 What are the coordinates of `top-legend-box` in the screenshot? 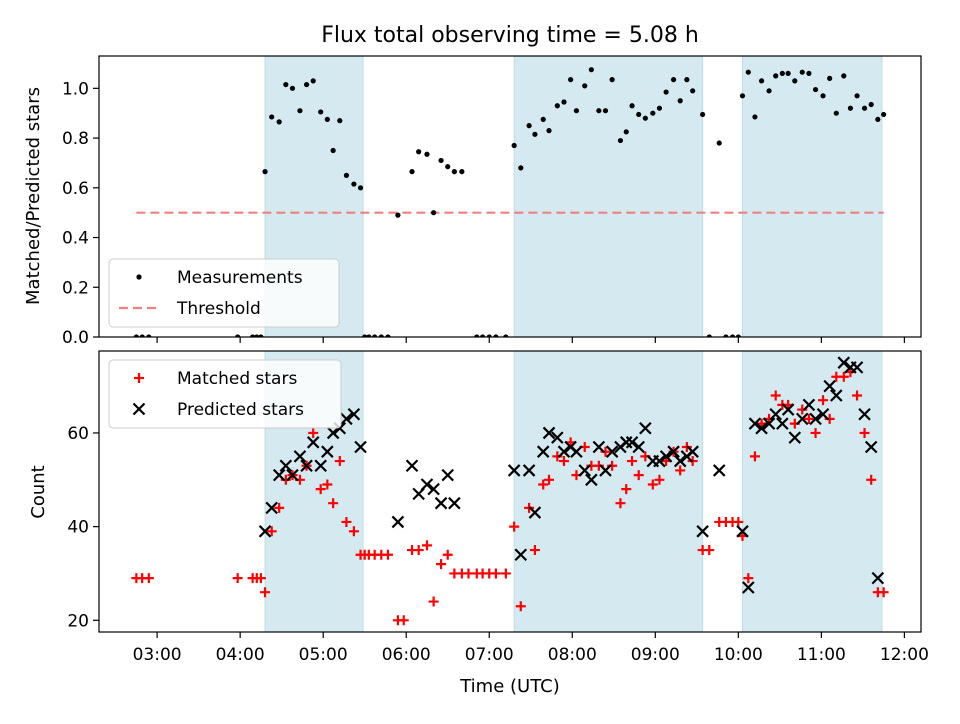 It's located at (224, 293).